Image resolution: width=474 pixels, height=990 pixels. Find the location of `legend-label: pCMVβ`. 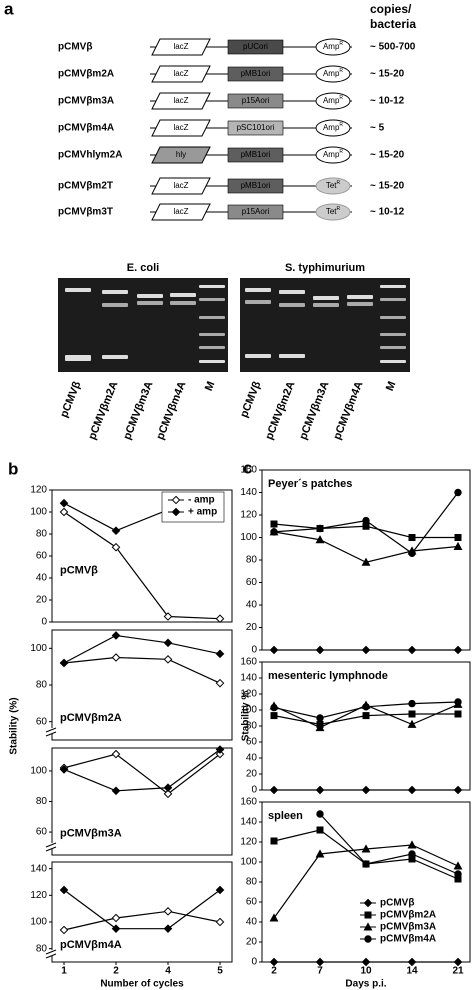

legend-label: pCMVβ is located at coordinates (397, 903).